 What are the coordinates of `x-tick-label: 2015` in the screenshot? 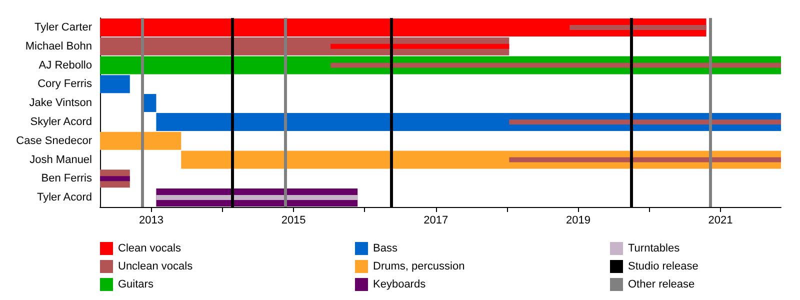 It's located at (293, 220).